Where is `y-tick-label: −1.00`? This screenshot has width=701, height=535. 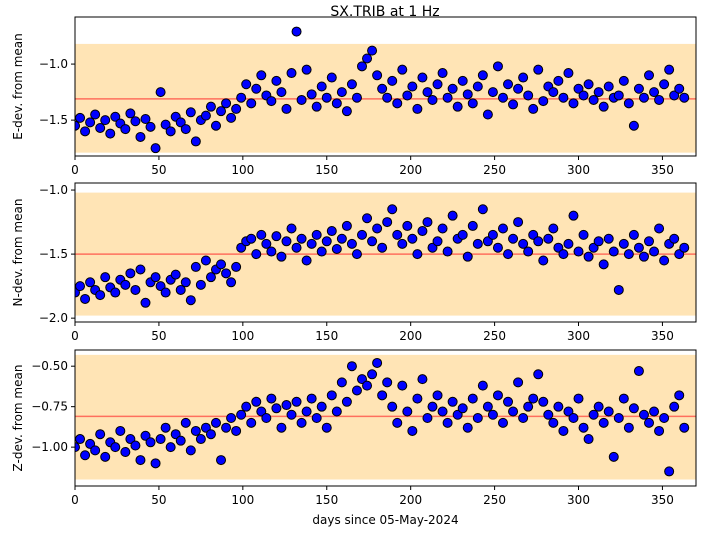 y-tick-label: −1.00 is located at coordinates (49, 447).